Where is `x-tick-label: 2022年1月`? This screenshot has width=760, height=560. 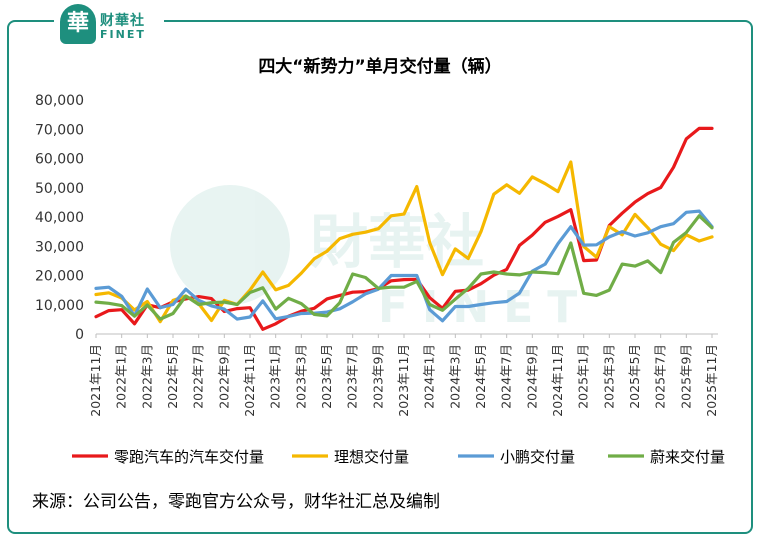 x-tick-label: 2022年1月 is located at coordinates (121, 376).